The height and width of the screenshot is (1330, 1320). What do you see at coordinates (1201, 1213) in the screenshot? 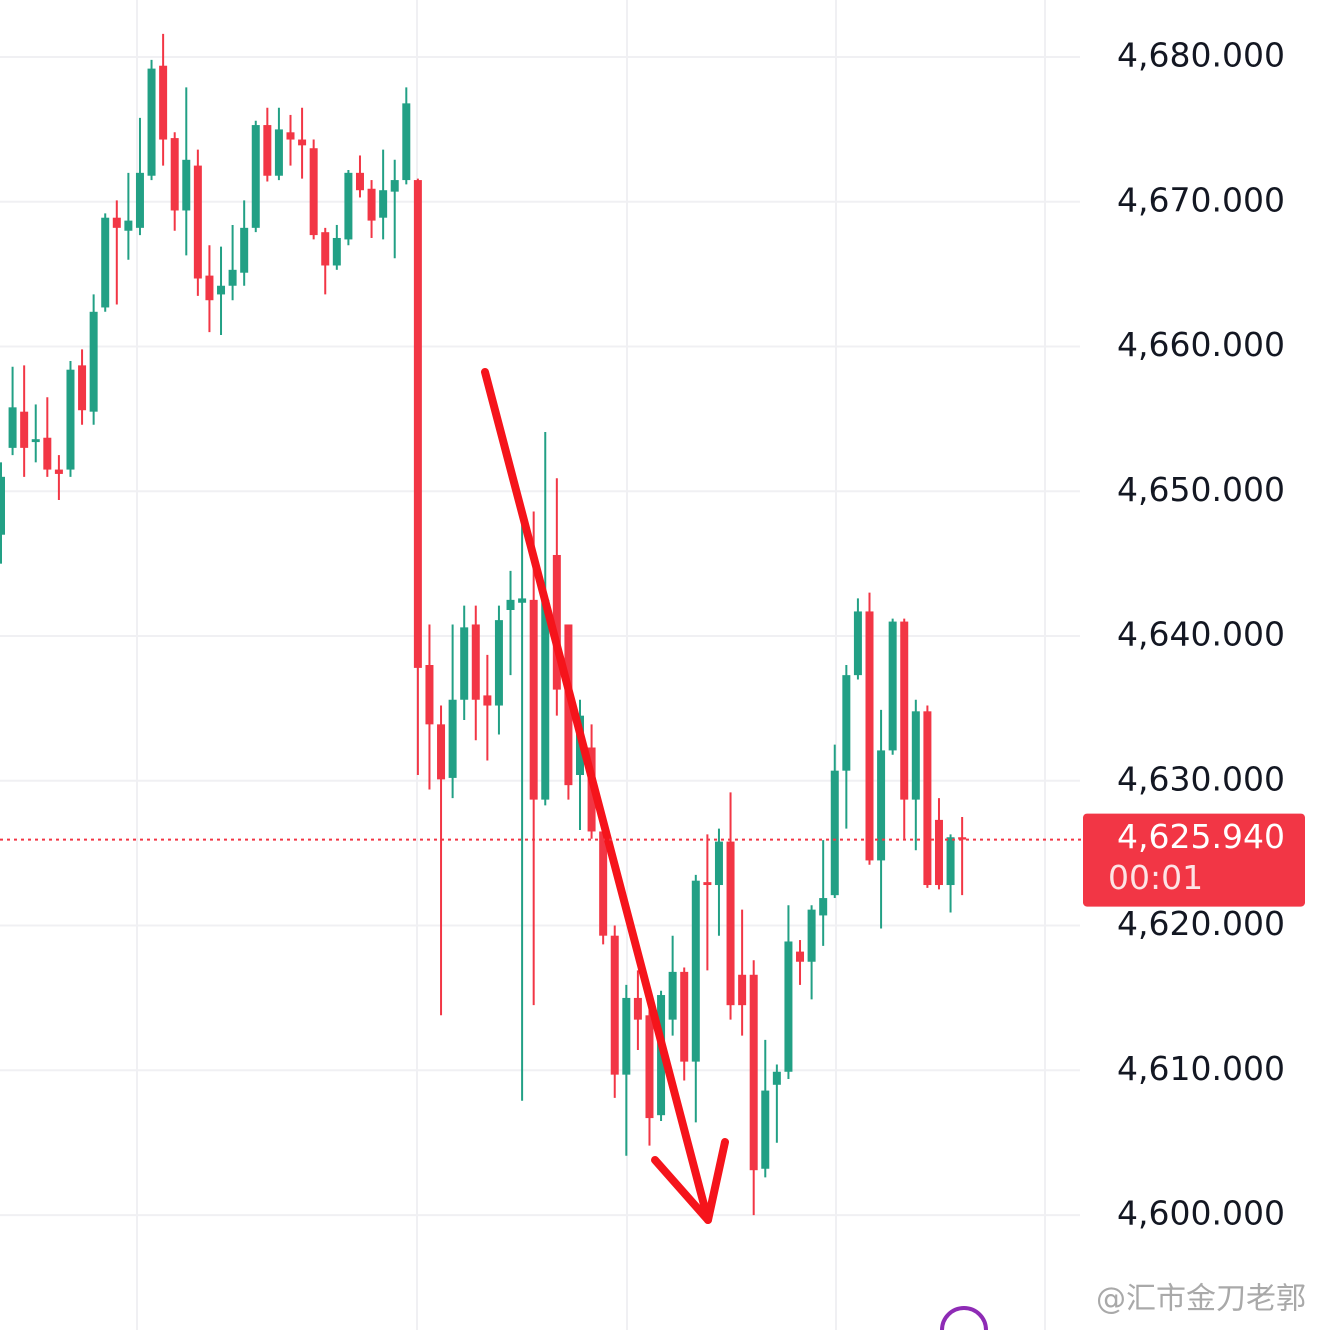
I see `y-tick-label: 4,600.000` at bounding box center [1201, 1213].